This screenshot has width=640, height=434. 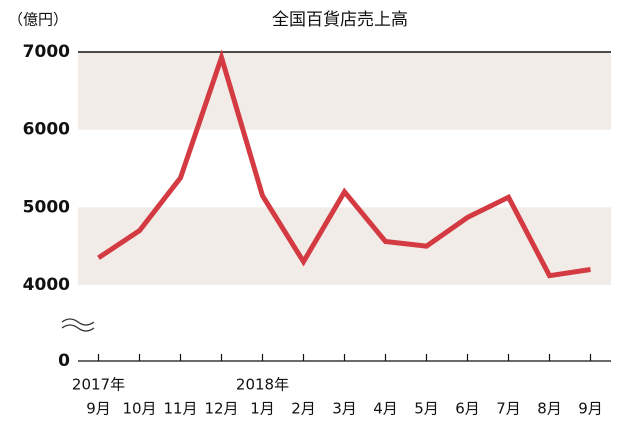 I want to click on year-label: 2017年, so click(x=98, y=385).